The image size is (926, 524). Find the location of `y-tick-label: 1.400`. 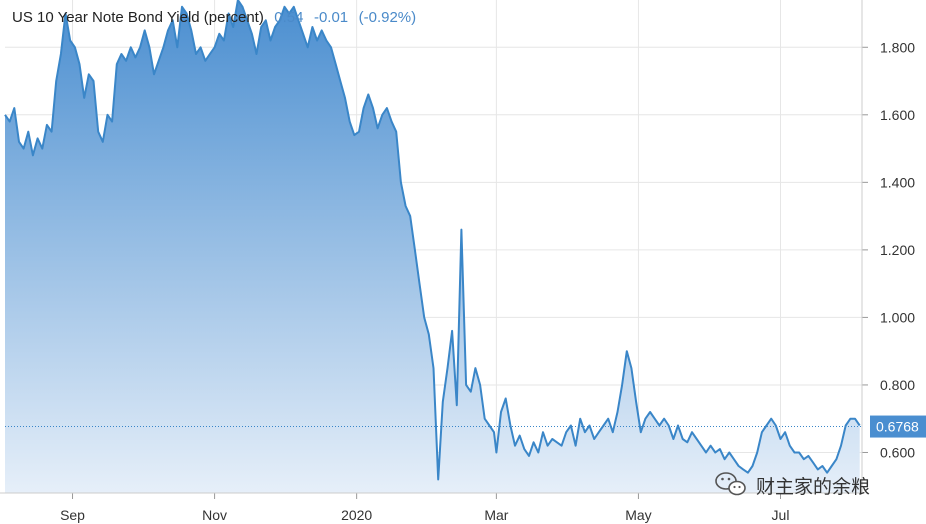

y-tick-label: 1.400 is located at coordinates (897, 182).